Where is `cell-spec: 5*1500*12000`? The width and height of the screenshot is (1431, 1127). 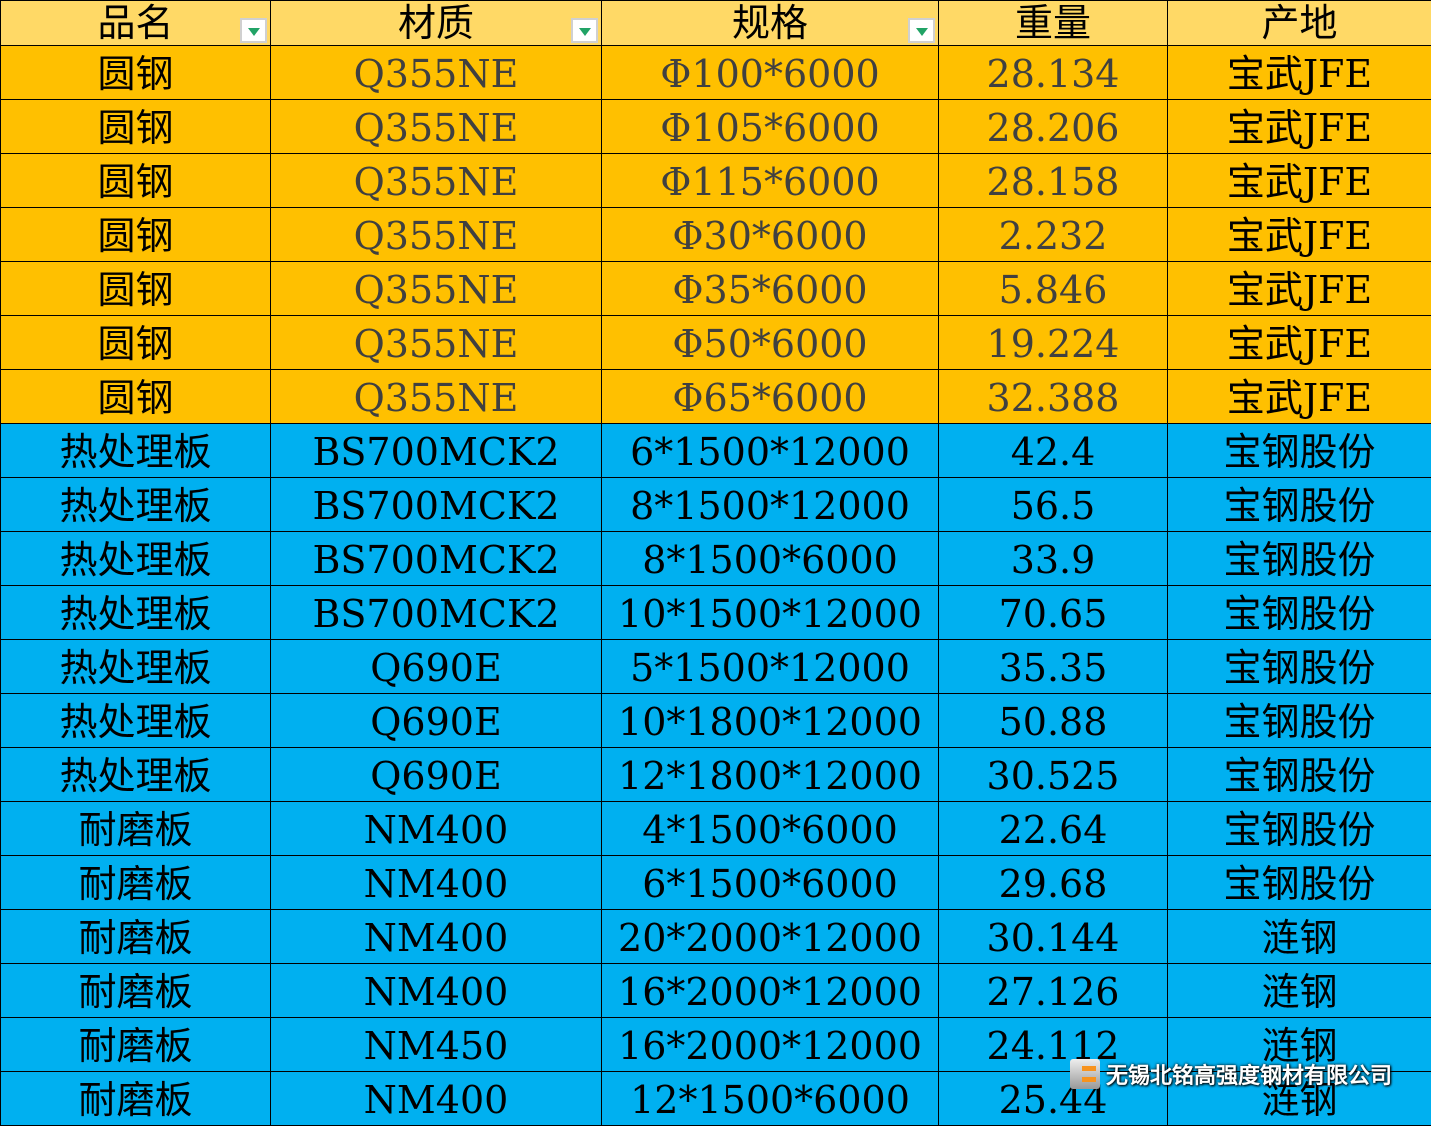 cell-spec: 5*1500*12000 is located at coordinates (770, 666).